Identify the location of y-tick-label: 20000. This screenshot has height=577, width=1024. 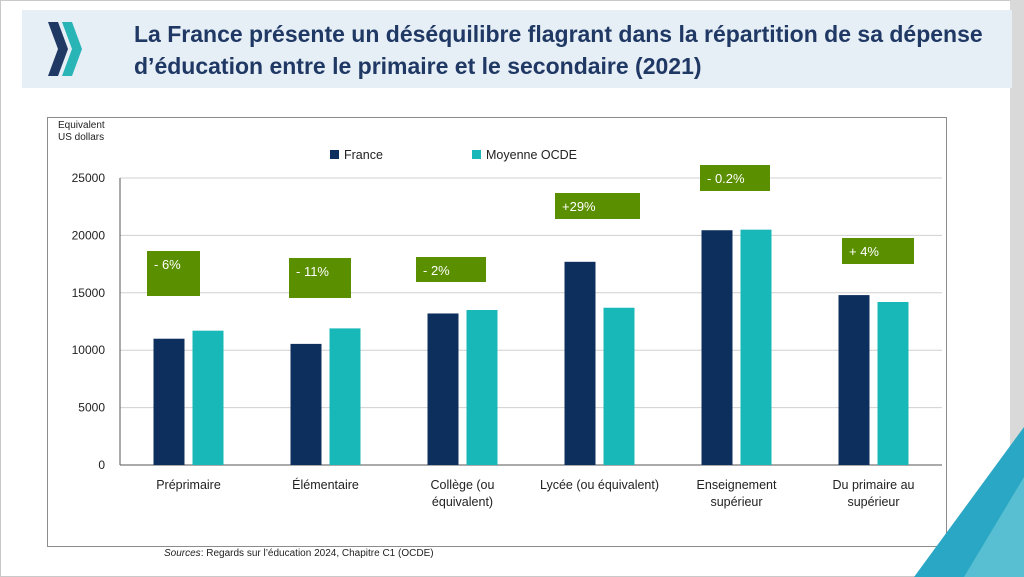
(89, 235).